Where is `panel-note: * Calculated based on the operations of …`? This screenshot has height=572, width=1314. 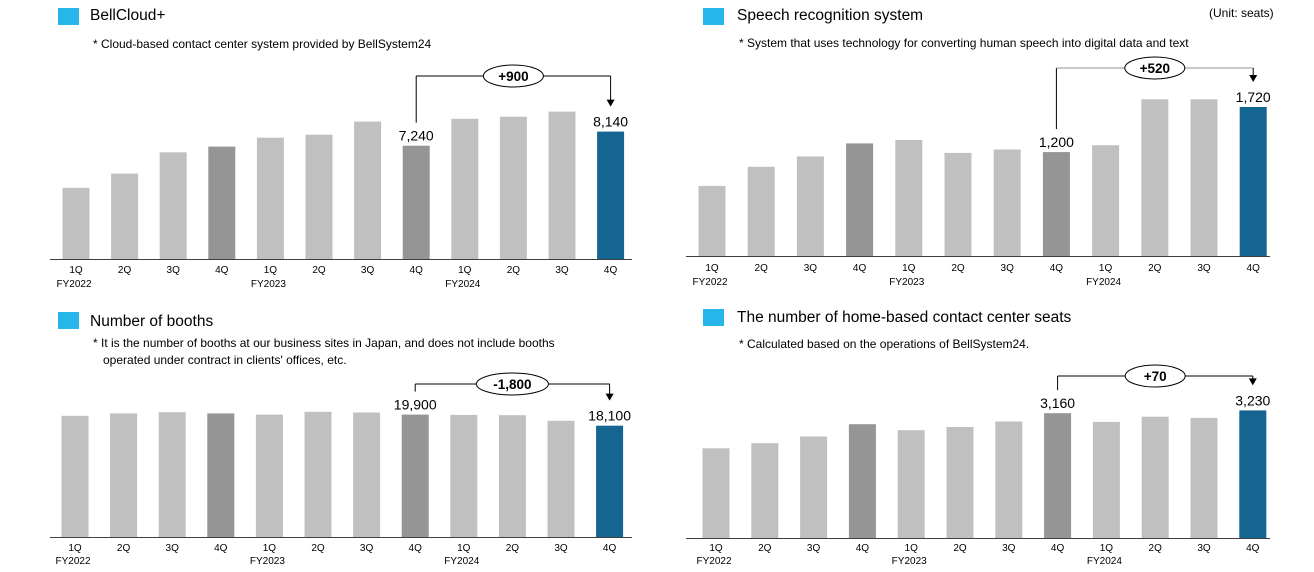 panel-note: * Calculated based on the operations of … is located at coordinates (884, 344).